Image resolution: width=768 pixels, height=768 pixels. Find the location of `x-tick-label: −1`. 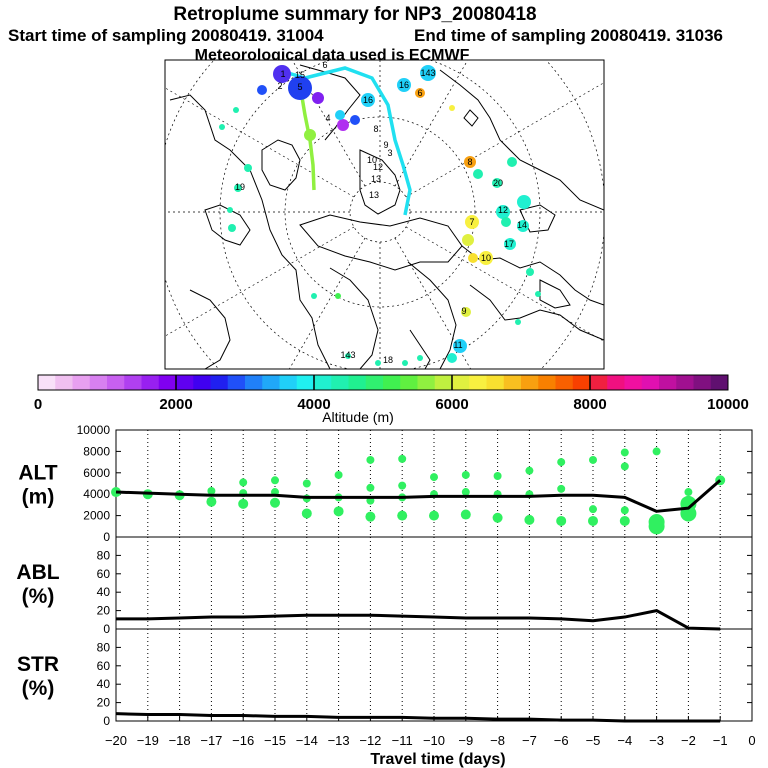

x-tick-label: −1 is located at coordinates (720, 740).